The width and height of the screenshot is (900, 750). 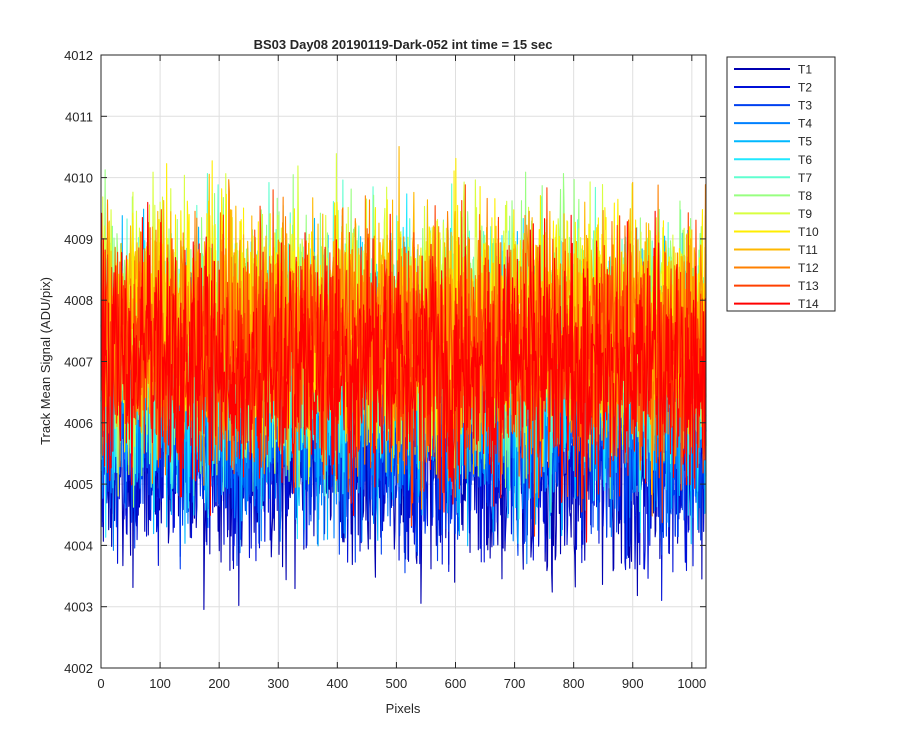 I want to click on legend-label-t11: T11, so click(x=808, y=250).